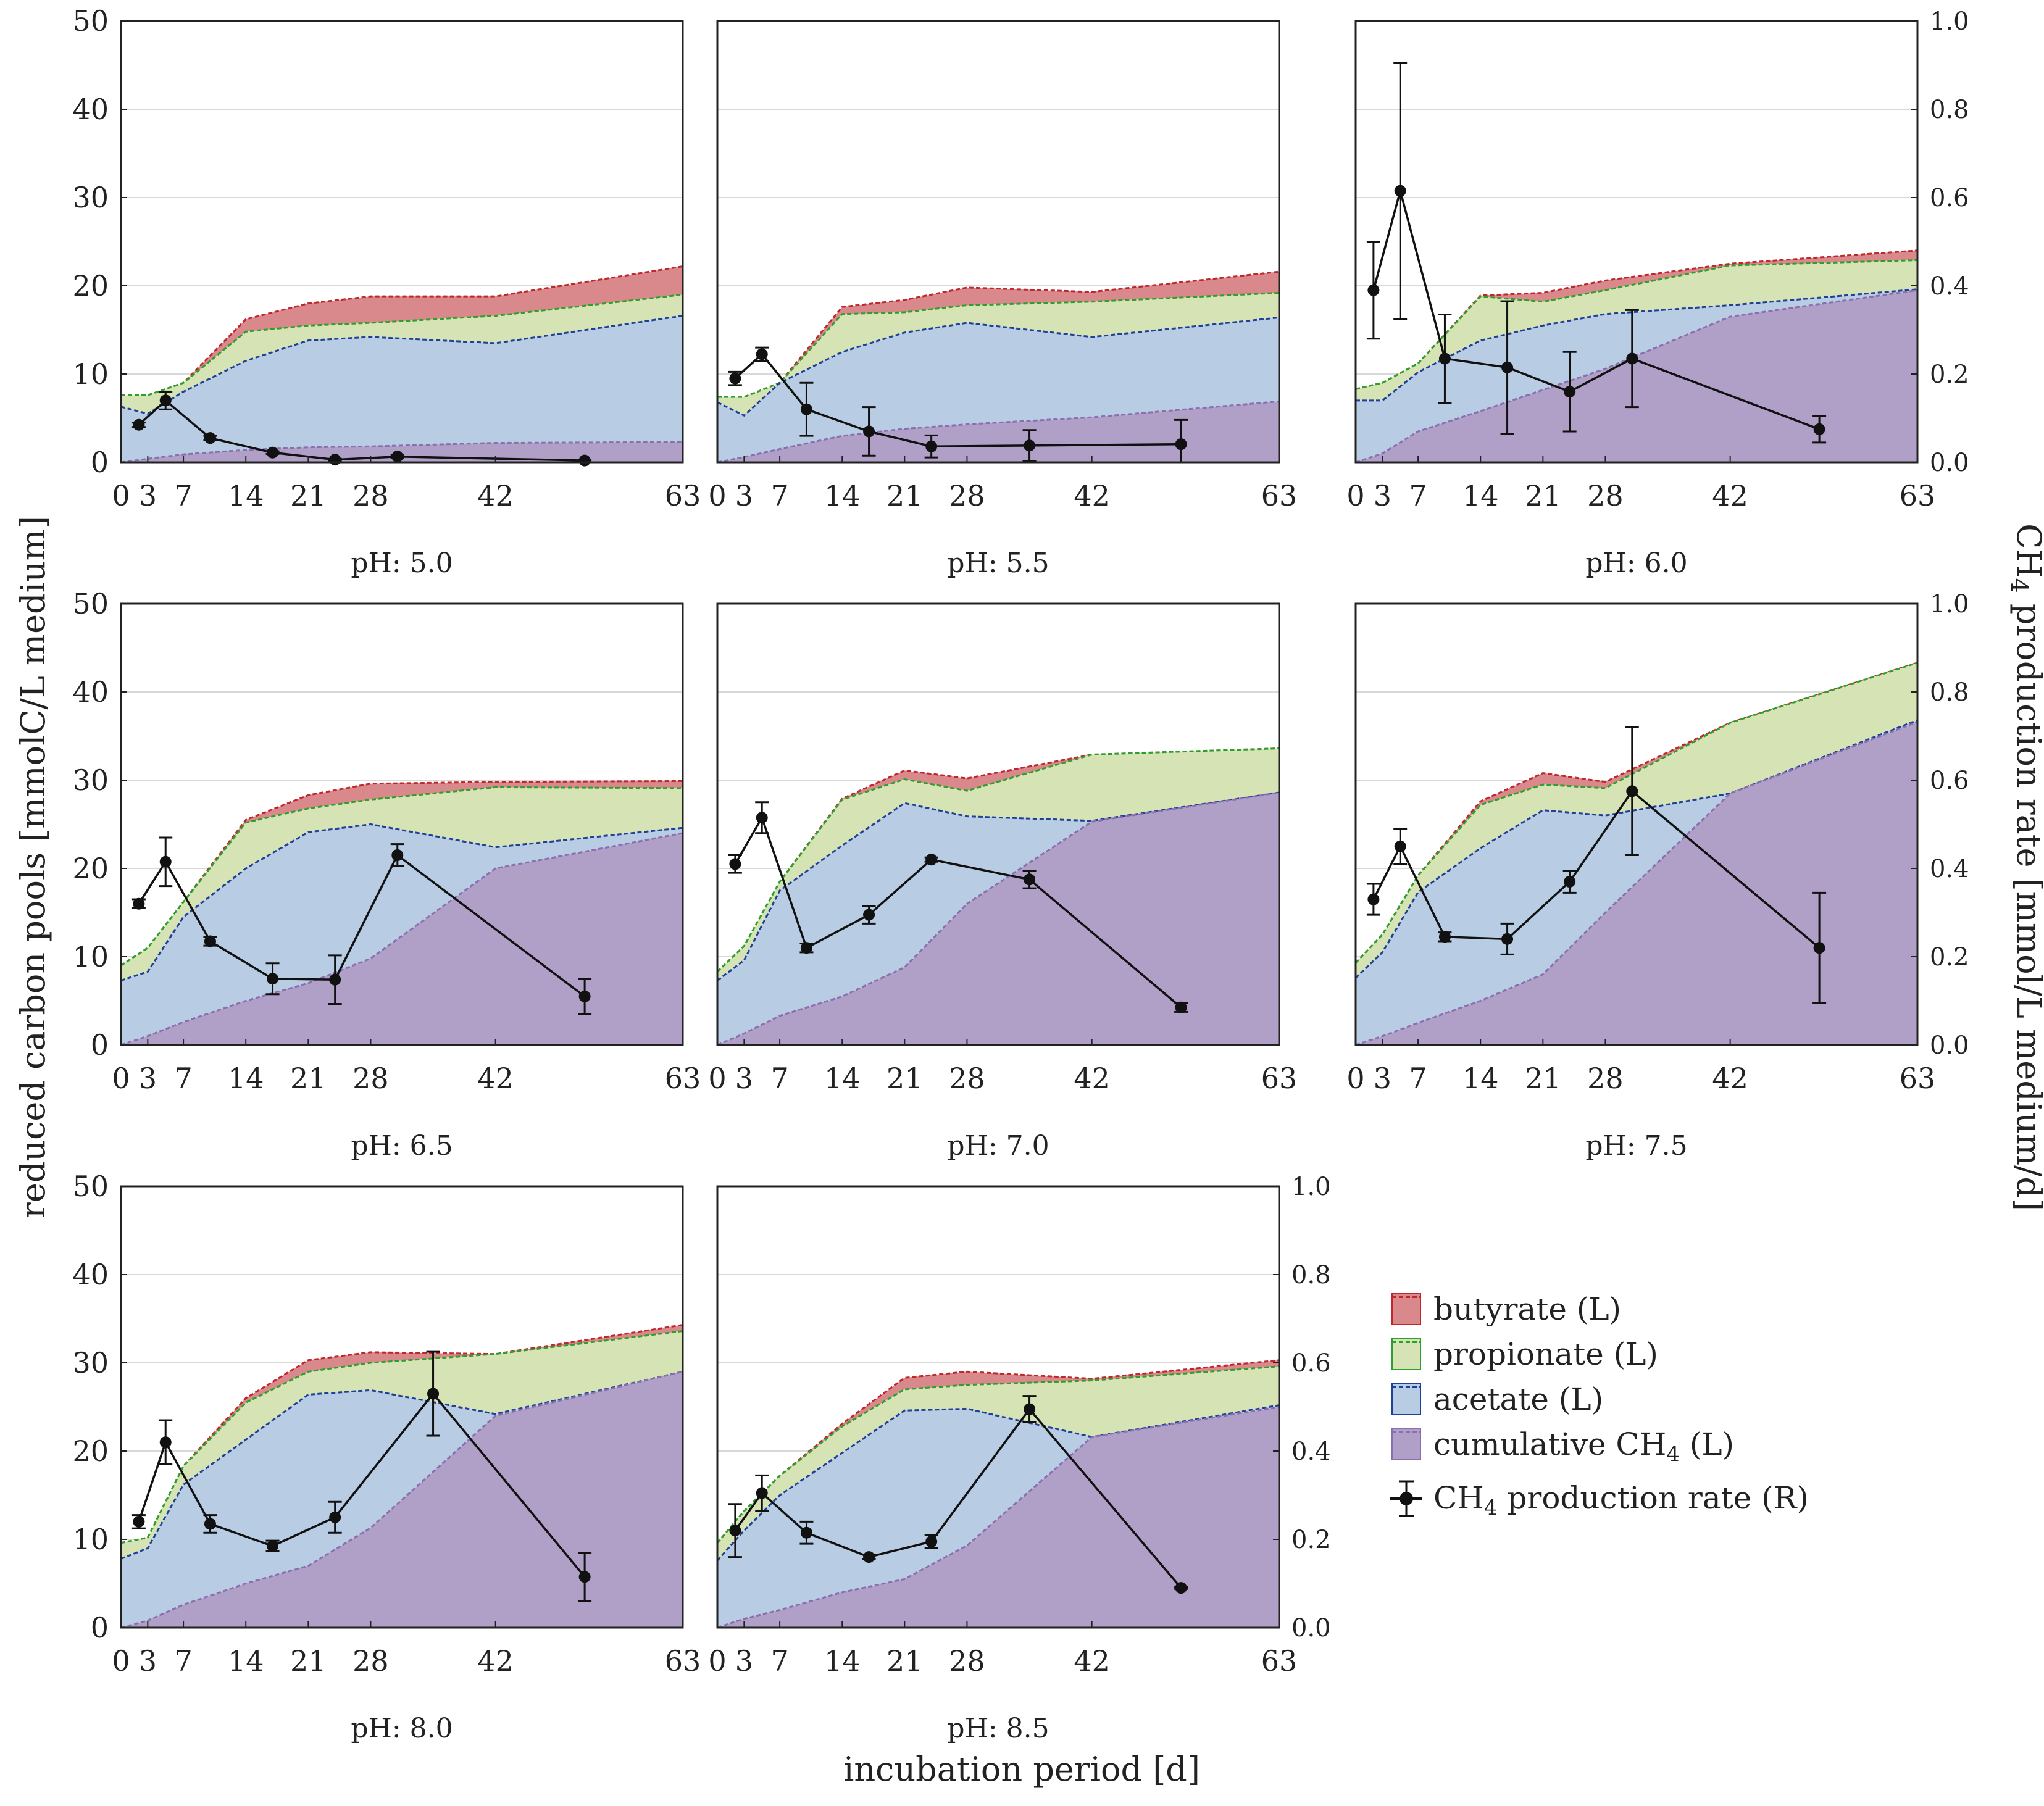 The height and width of the screenshot is (1806, 2044). What do you see at coordinates (1311, 1540) in the screenshot?
I see `y-right-tick-label: 0.2` at bounding box center [1311, 1540].